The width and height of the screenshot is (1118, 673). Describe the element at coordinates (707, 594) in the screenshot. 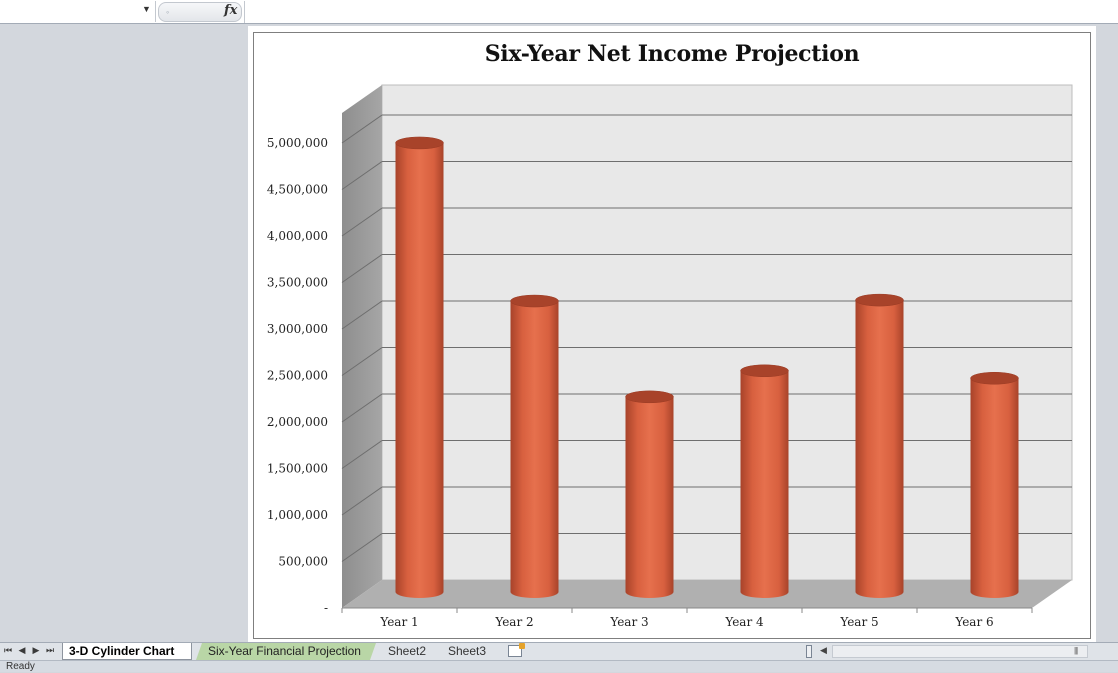

I see `floor` at that location.